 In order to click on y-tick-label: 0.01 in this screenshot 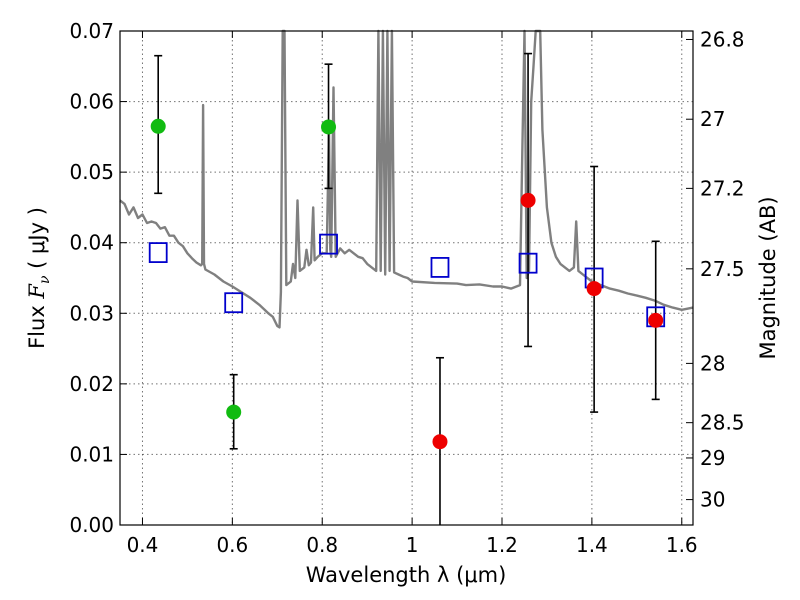, I will do `click(91, 454)`.